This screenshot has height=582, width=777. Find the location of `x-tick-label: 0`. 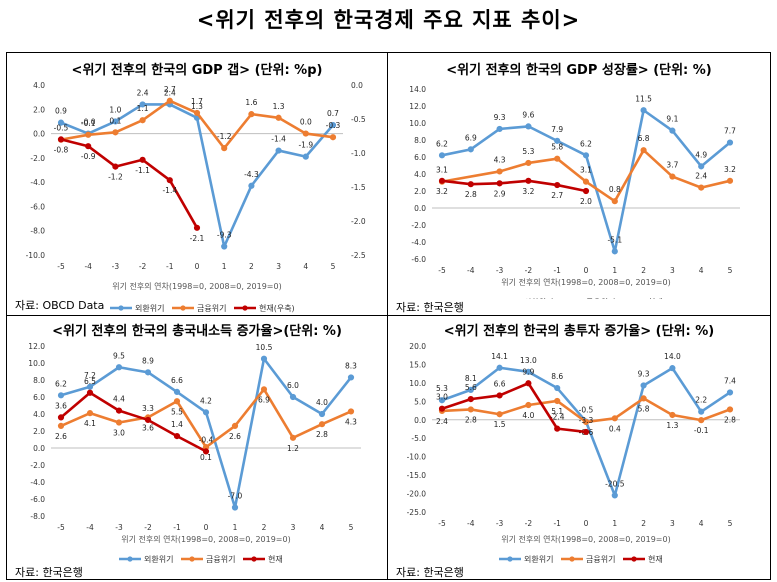

x-tick-label: 0 is located at coordinates (586, 270).